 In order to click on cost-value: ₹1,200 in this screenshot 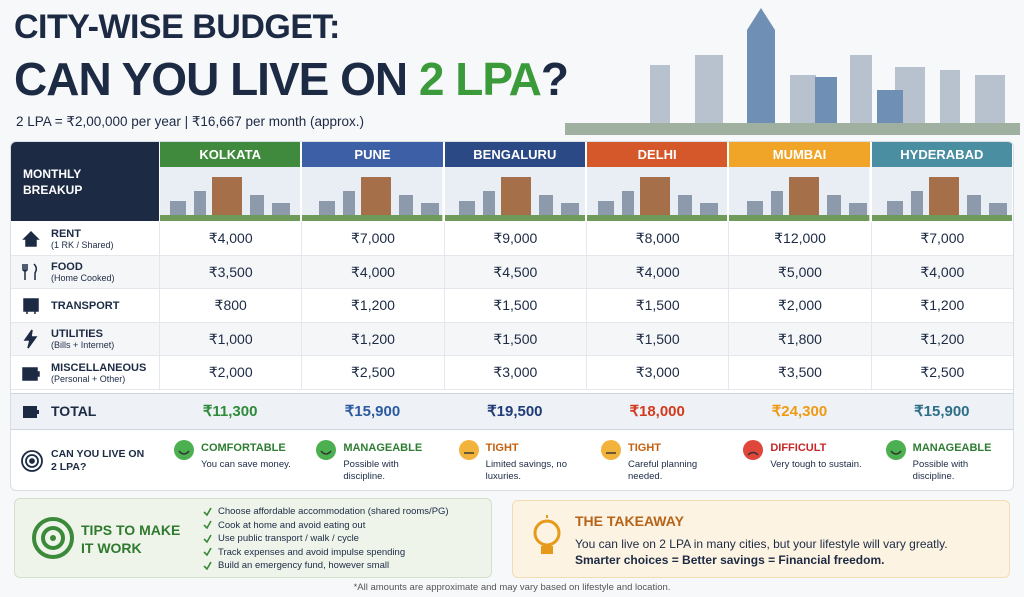, I will do `click(941, 339)`.